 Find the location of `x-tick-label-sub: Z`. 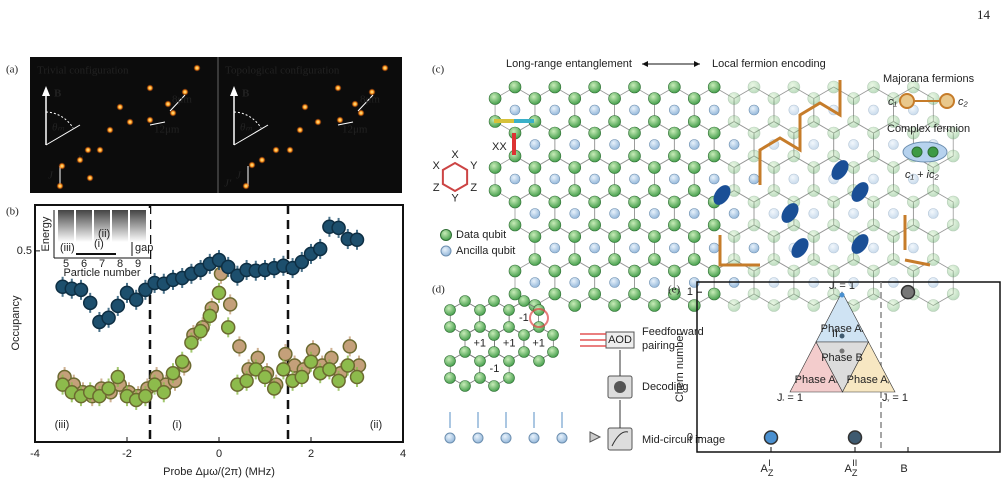

x-tick-label-sub: Z is located at coordinates (855, 473).